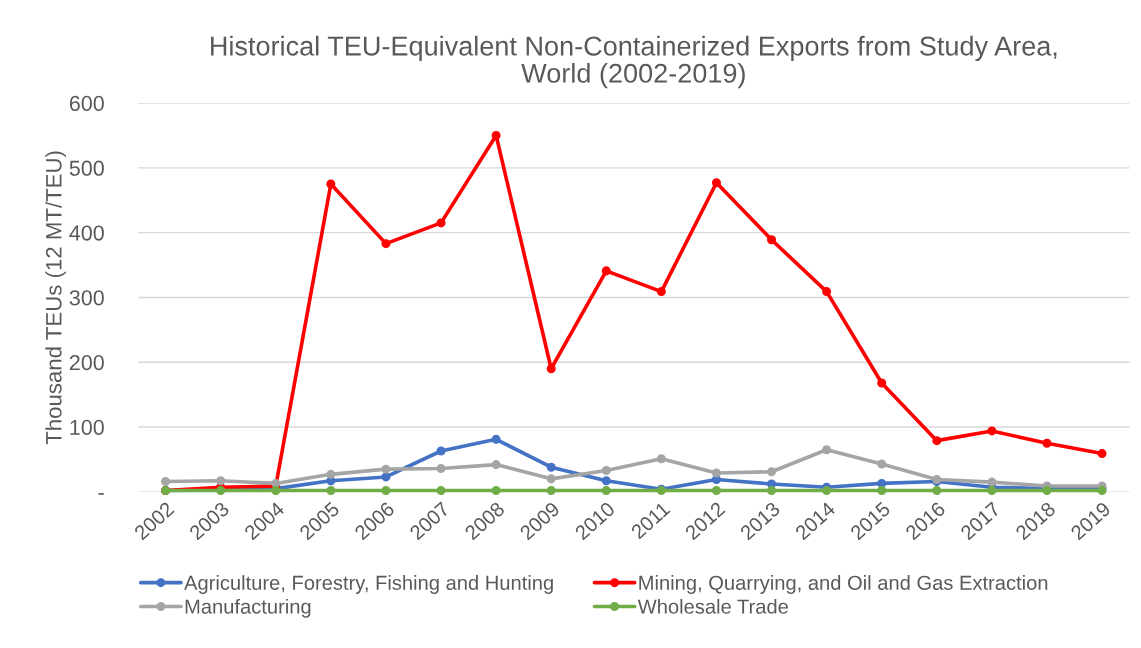 The height and width of the screenshot is (648, 1141). What do you see at coordinates (843, 584) in the screenshot?
I see `legend-label: Mining, Quarrying, and Oil and Gas Extraction` at bounding box center [843, 584].